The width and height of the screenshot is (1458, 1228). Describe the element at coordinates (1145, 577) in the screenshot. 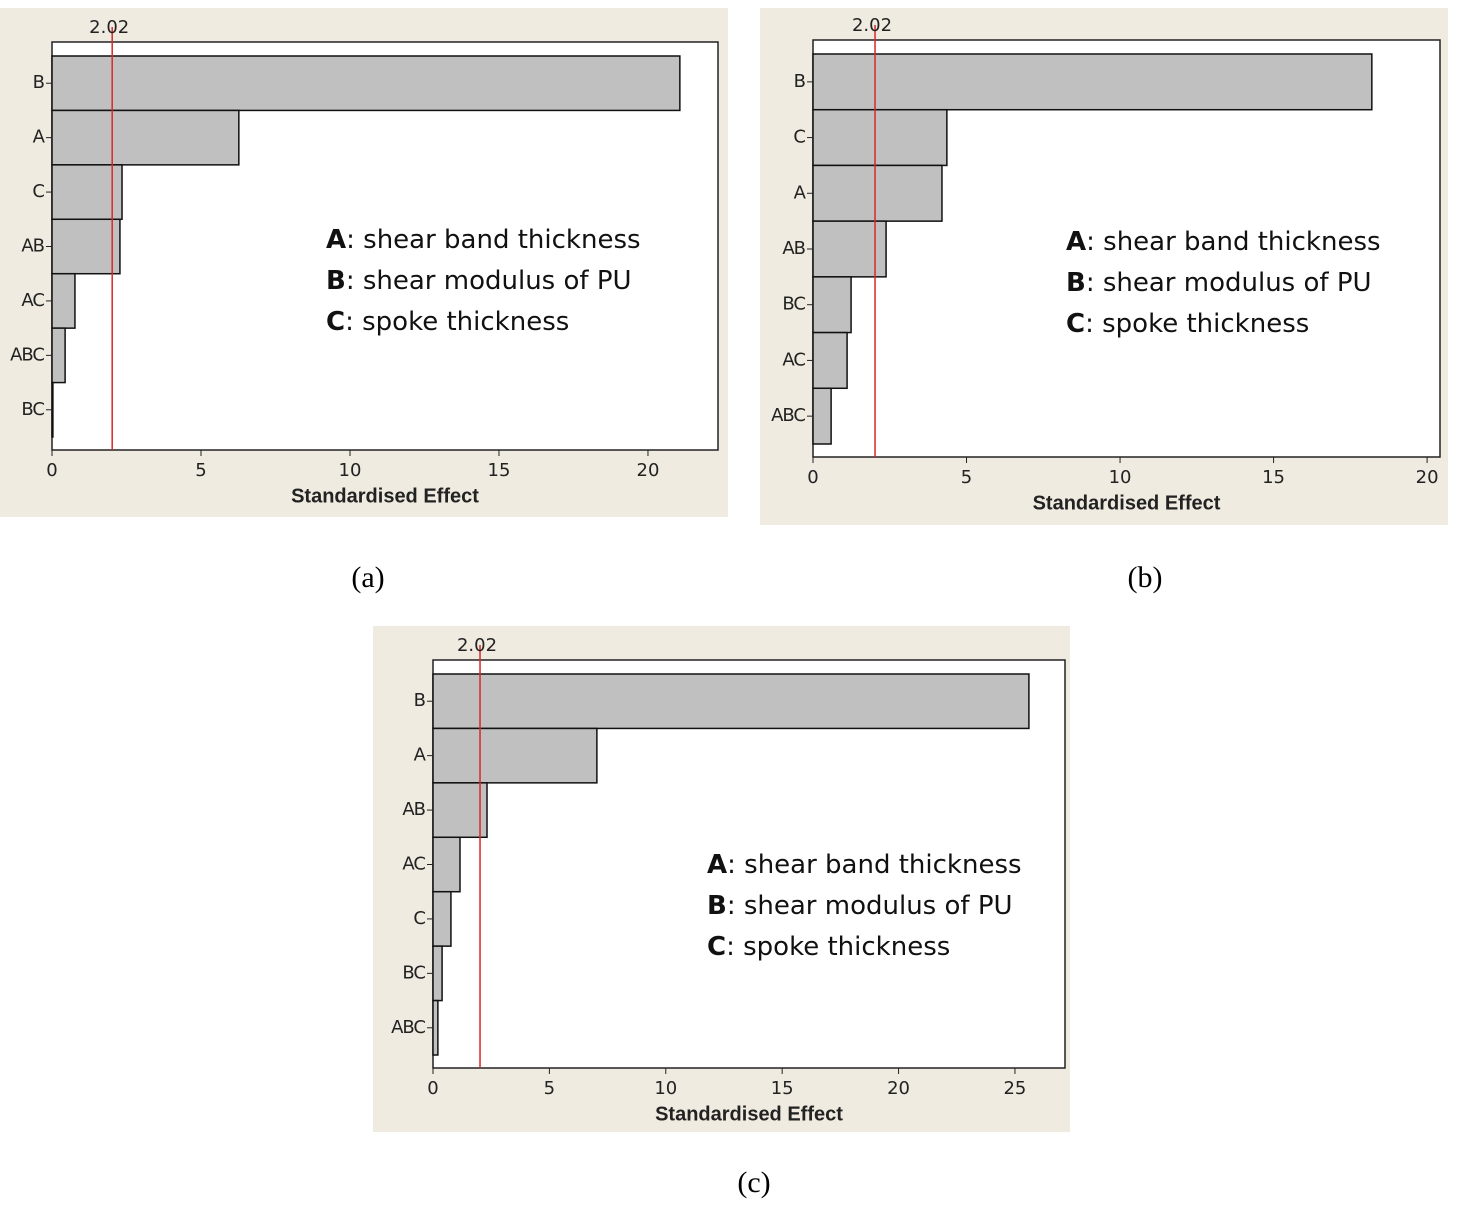

I see `panel-caption: (b)` at that location.